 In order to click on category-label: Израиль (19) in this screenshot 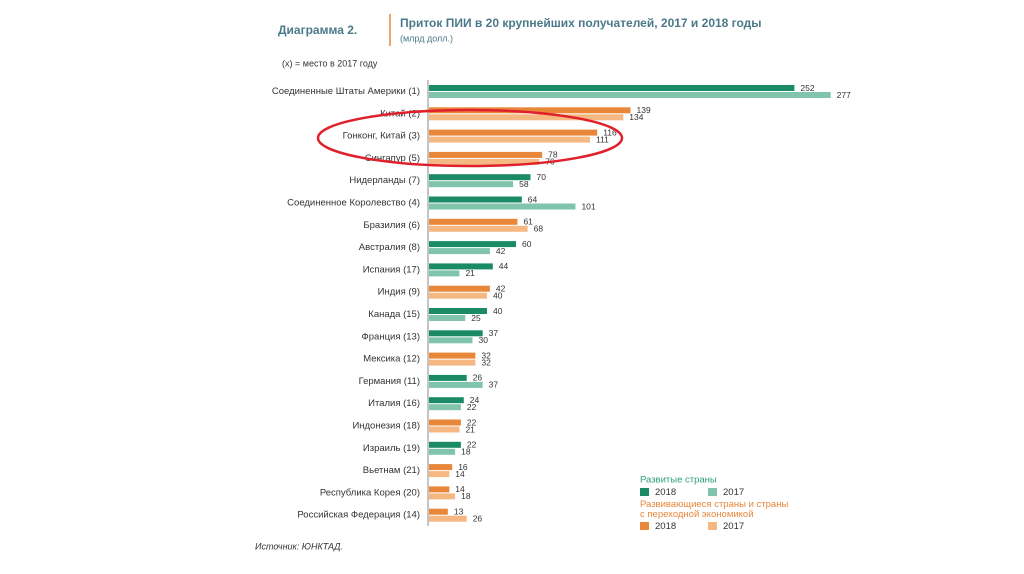, I will do `click(391, 448)`.